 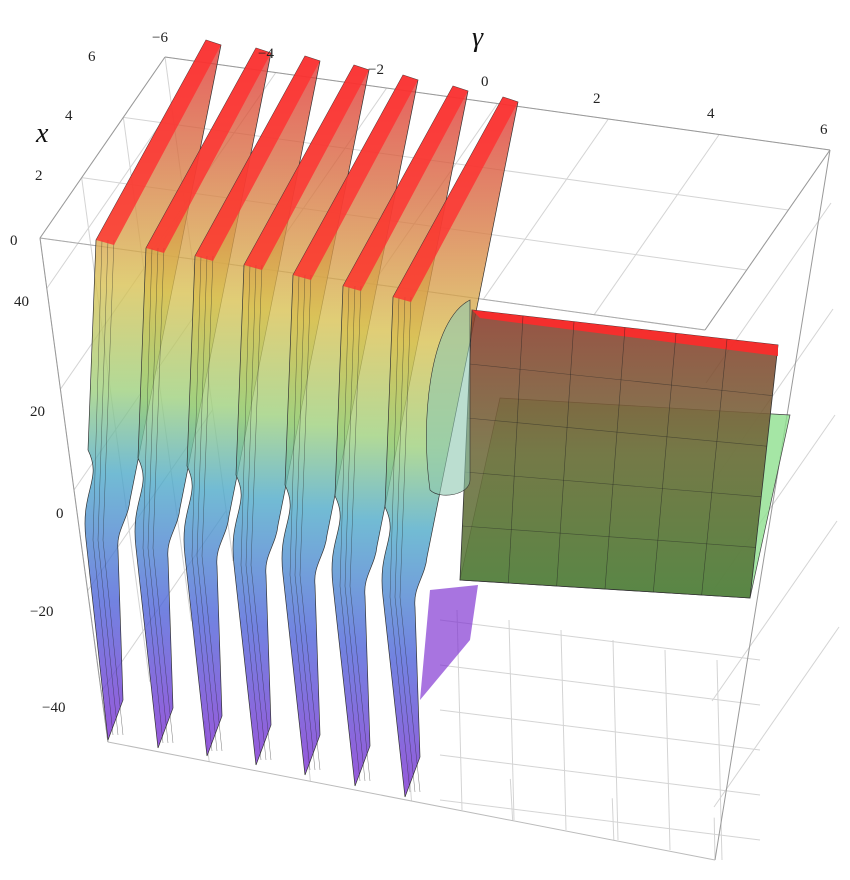 I want to click on gamma-tick: 0, so click(x=485, y=82).